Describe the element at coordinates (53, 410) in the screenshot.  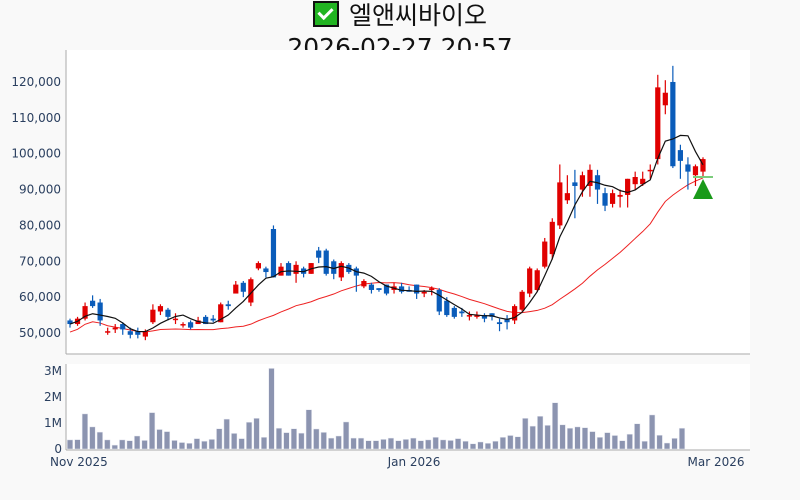
I see `volume-axis-ticks: 0 1M 2M 3M` at that location.